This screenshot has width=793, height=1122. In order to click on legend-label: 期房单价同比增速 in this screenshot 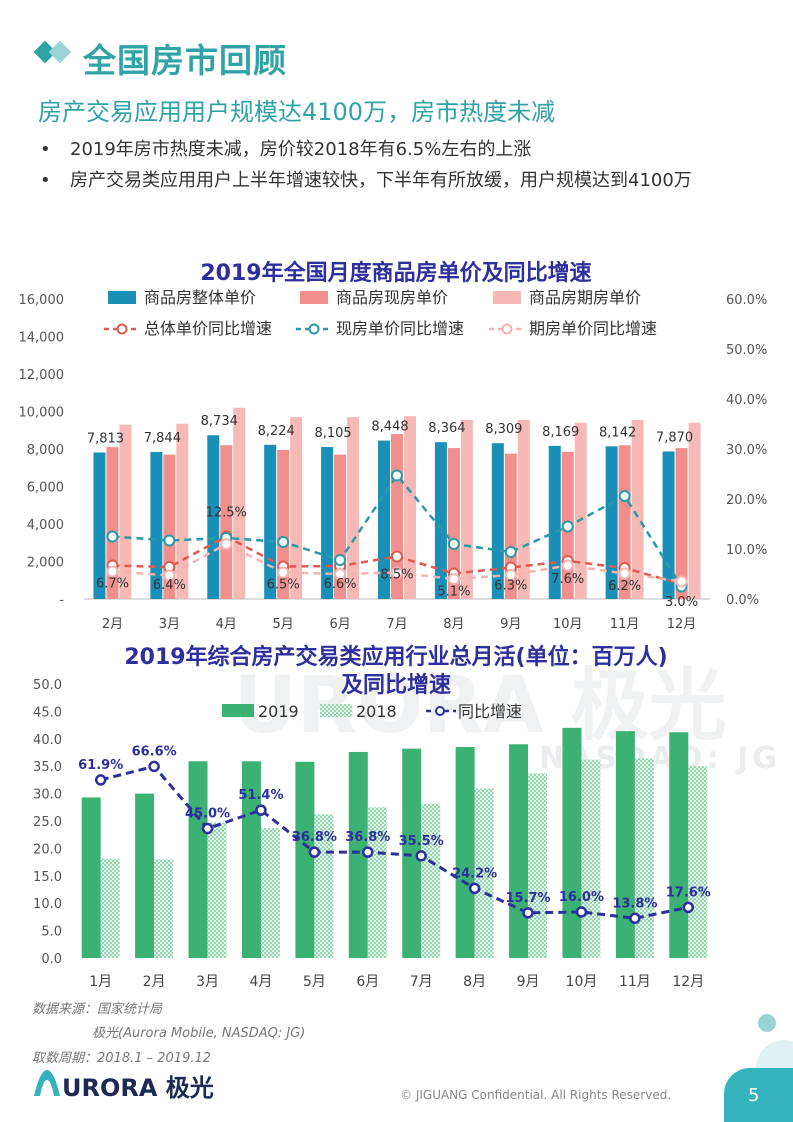, I will do `click(593, 328)`.